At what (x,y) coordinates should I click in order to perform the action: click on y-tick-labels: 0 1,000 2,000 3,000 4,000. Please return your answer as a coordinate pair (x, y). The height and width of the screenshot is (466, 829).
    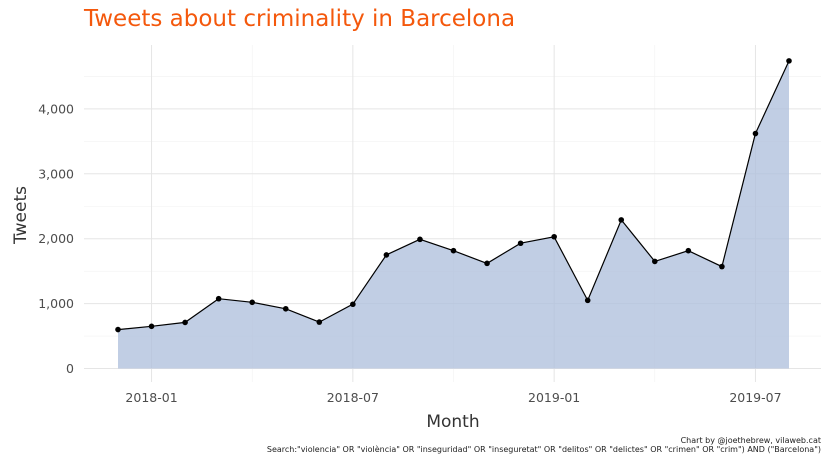
    Looking at the image, I should click on (56, 238).